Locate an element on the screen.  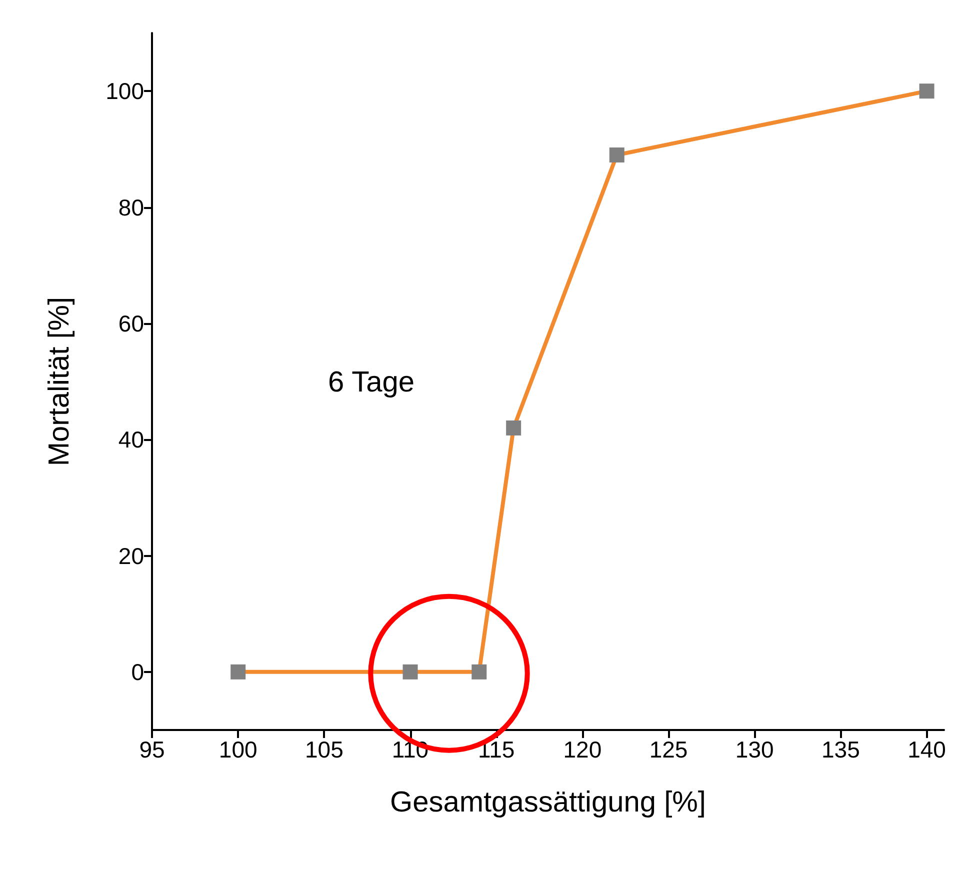
y-tick-label: 100 is located at coordinates (125, 91).